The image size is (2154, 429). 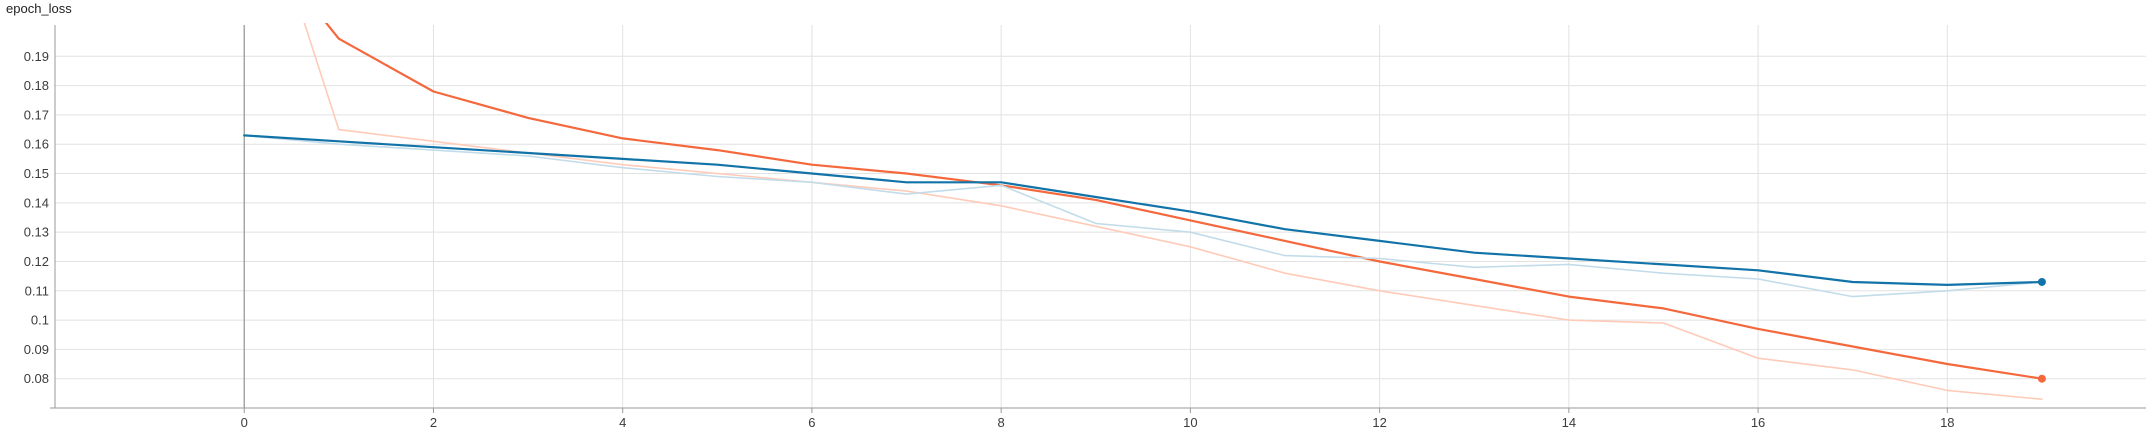 What do you see at coordinates (1947, 422) in the screenshot?
I see `x-tick-label: 18` at bounding box center [1947, 422].